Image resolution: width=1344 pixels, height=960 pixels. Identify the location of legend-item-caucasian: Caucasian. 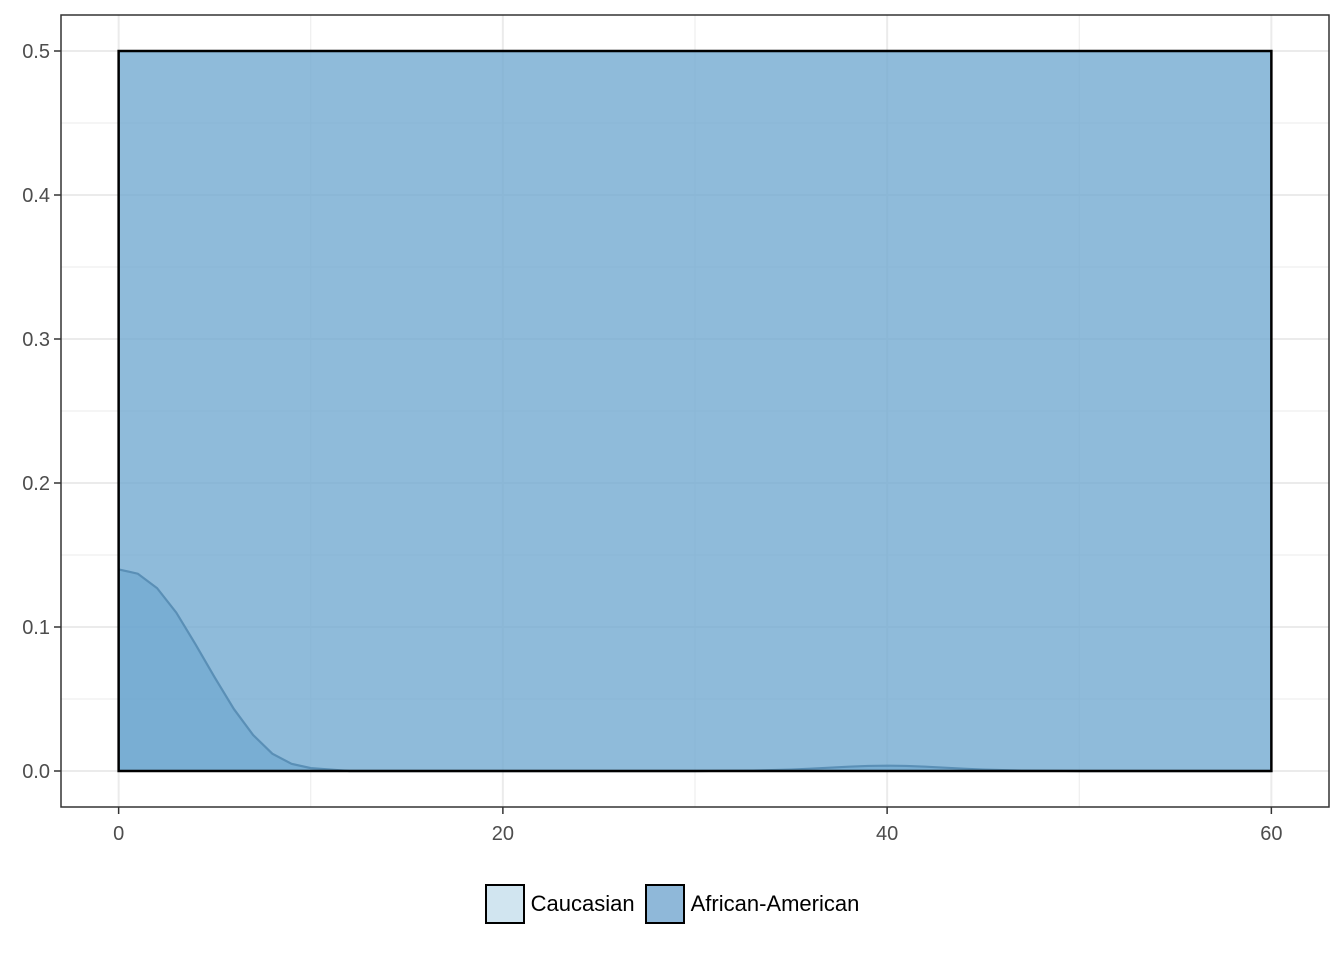
(559, 904).